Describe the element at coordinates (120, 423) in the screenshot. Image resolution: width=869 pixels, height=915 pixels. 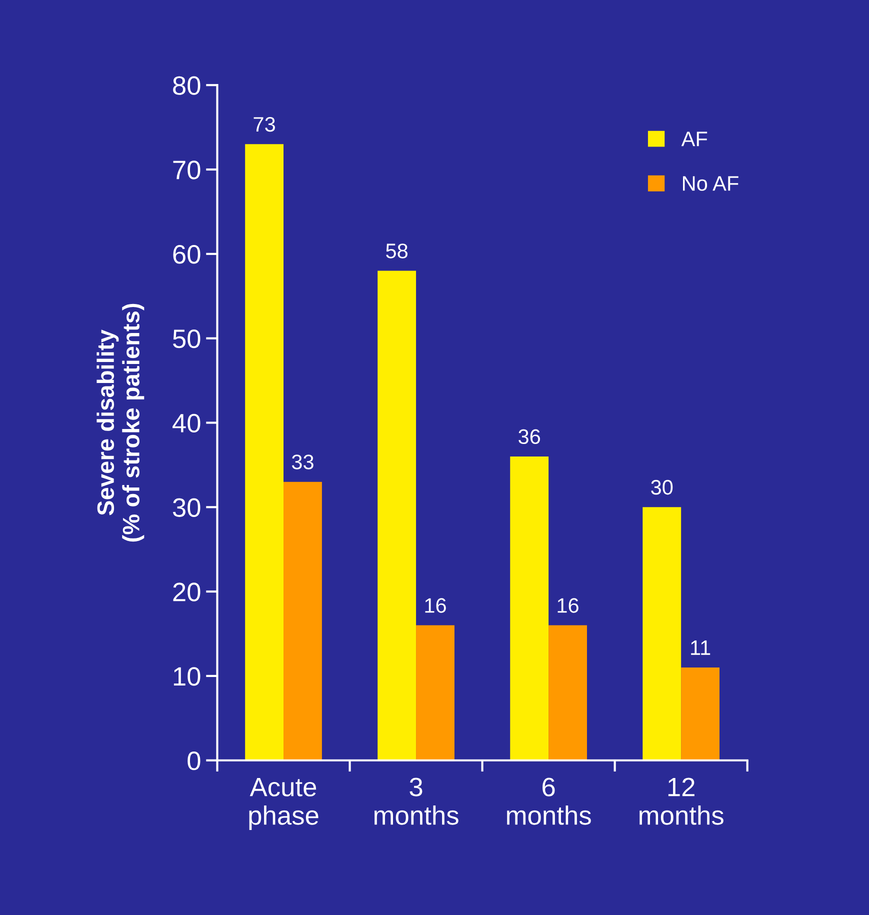
I see `y-axis-title: Severe disability (% of stroke patients)` at that location.